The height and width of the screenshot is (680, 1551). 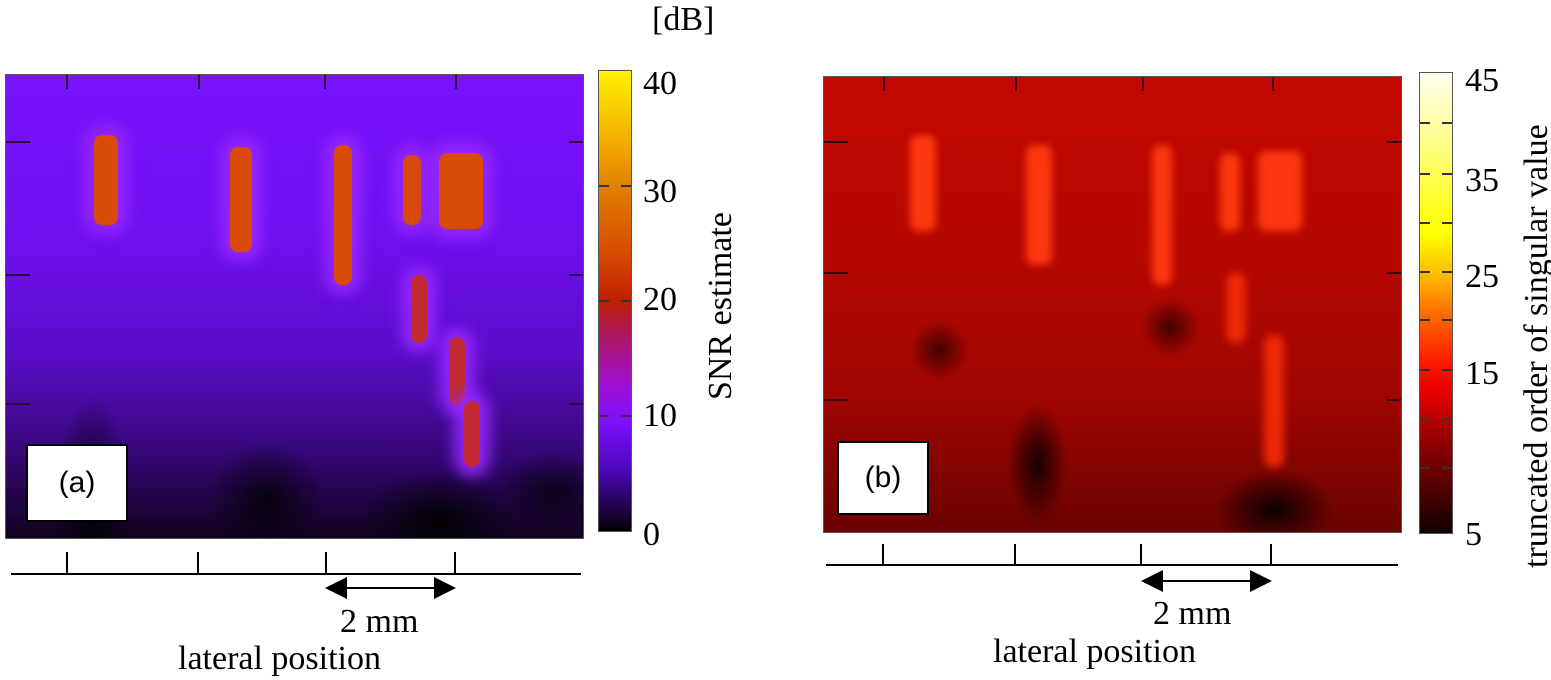 I want to click on colorbar-tick-label: 20, so click(x=660, y=299).